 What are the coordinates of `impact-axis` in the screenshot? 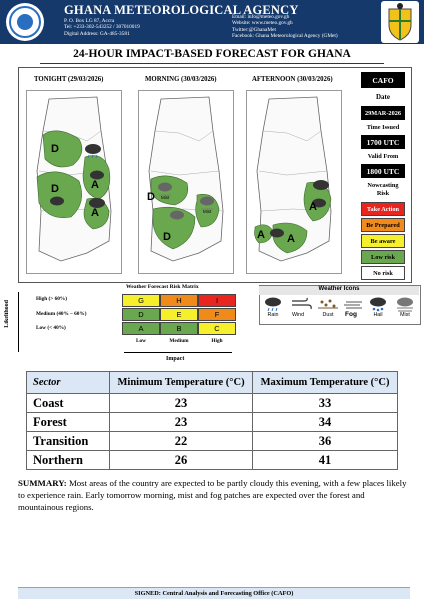 It's located at (178, 352).